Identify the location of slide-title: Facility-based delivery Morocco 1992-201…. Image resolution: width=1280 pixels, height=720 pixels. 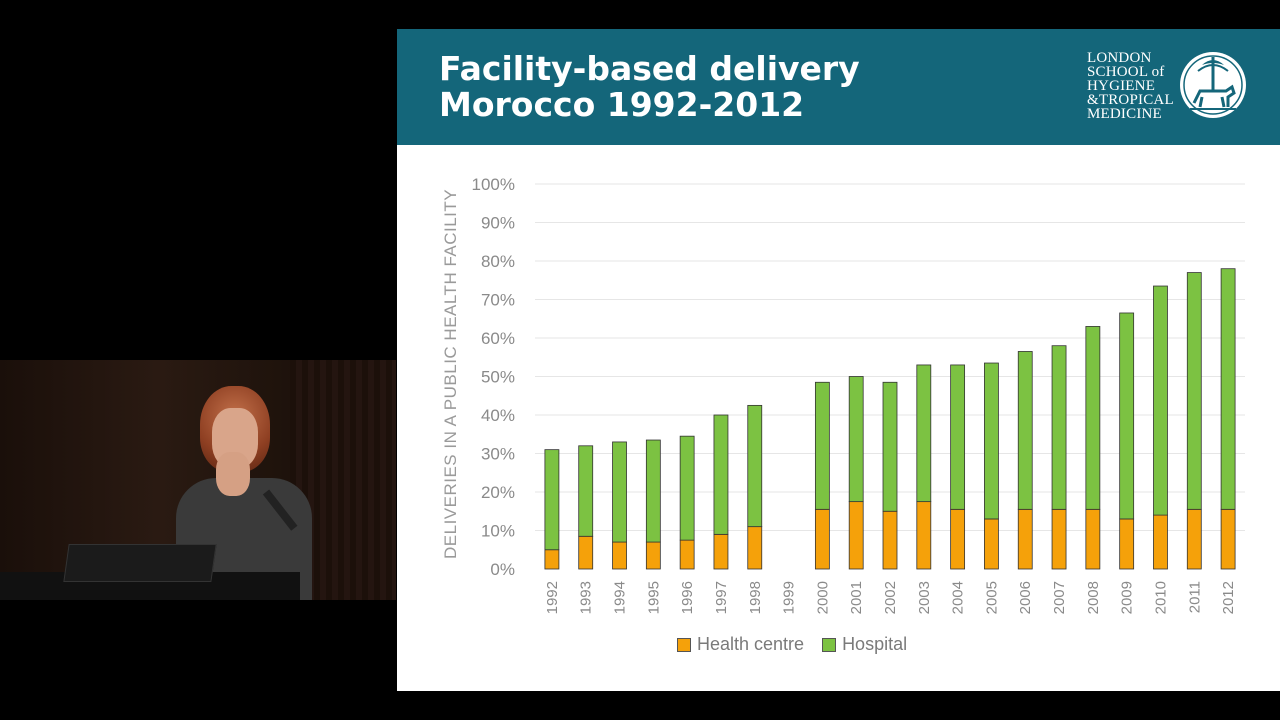
(649, 87).